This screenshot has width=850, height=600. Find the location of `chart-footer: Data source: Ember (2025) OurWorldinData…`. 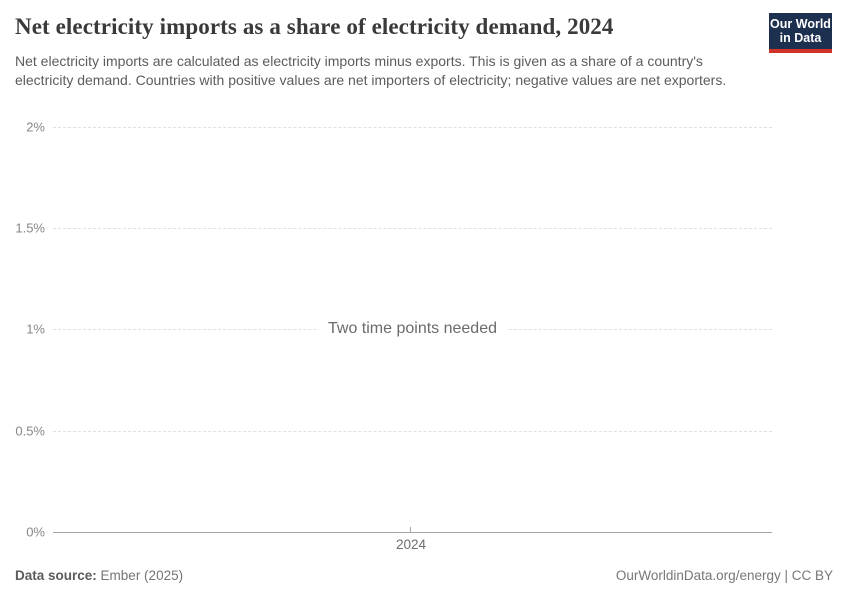

chart-footer: Data source: Ember (2025) OurWorldinData… is located at coordinates (424, 575).